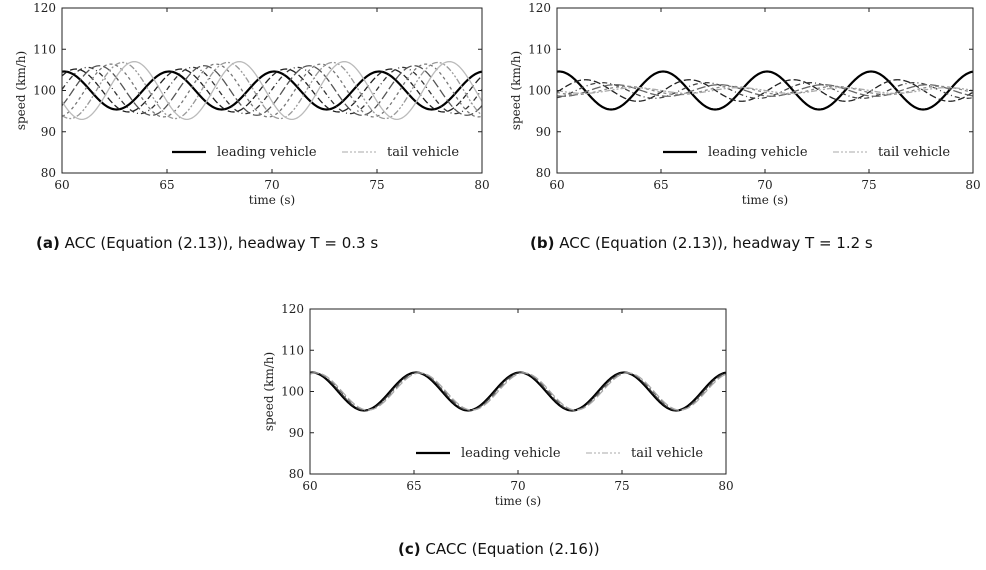  I want to click on chart-a-xtick-label: 80, so click(481, 185).